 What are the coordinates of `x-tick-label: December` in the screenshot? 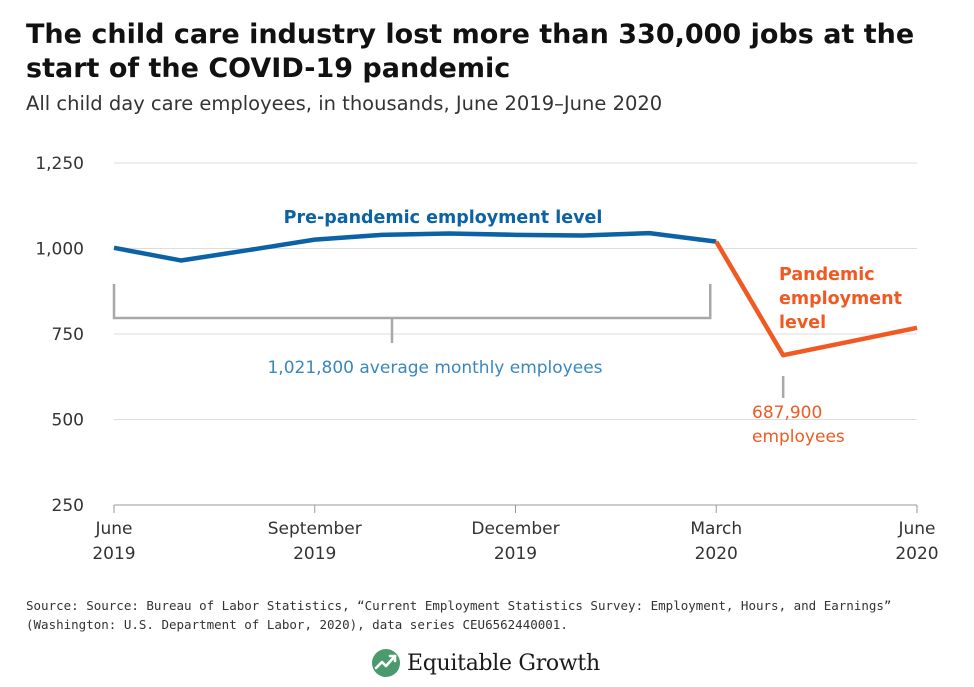 It's located at (515, 529).